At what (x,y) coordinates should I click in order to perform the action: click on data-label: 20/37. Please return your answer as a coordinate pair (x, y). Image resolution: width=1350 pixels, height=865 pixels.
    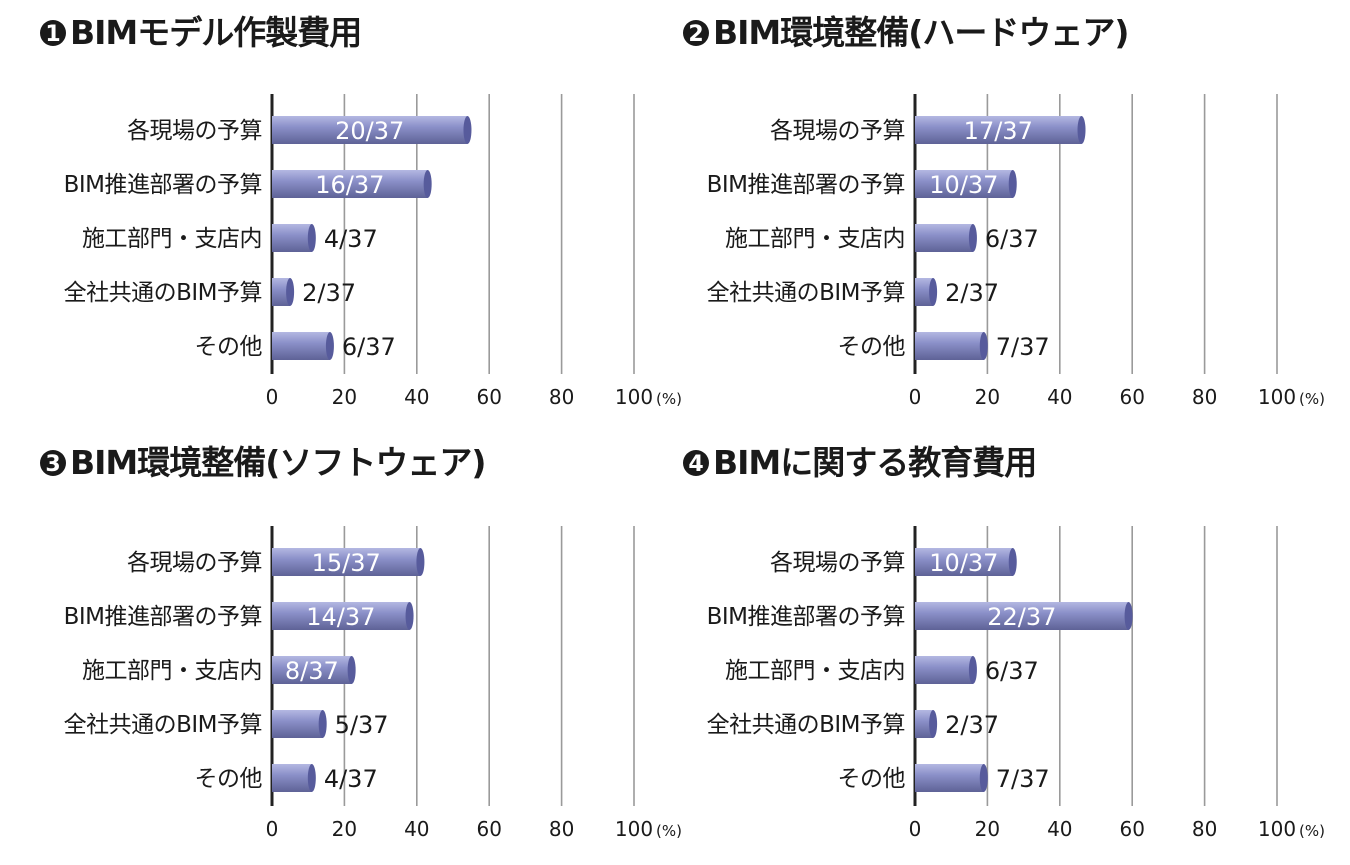
    Looking at the image, I should click on (369, 131).